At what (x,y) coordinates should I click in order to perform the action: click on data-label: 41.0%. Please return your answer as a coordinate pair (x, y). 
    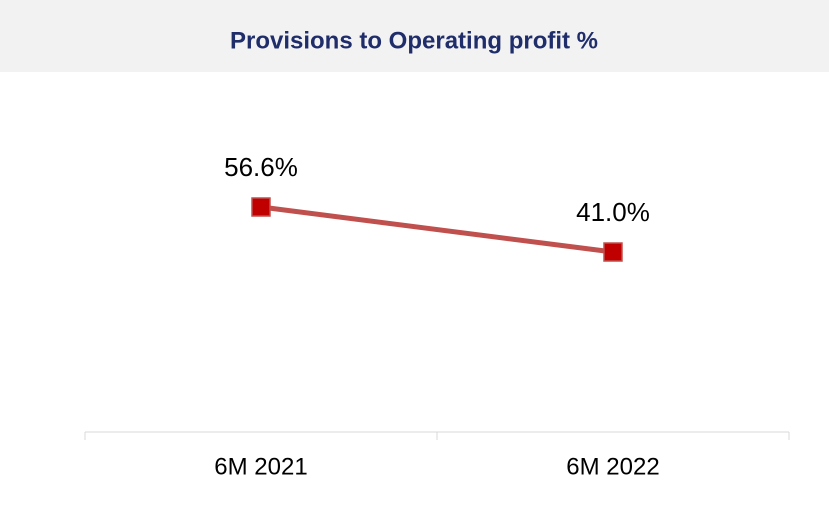
    Looking at the image, I should click on (613, 212).